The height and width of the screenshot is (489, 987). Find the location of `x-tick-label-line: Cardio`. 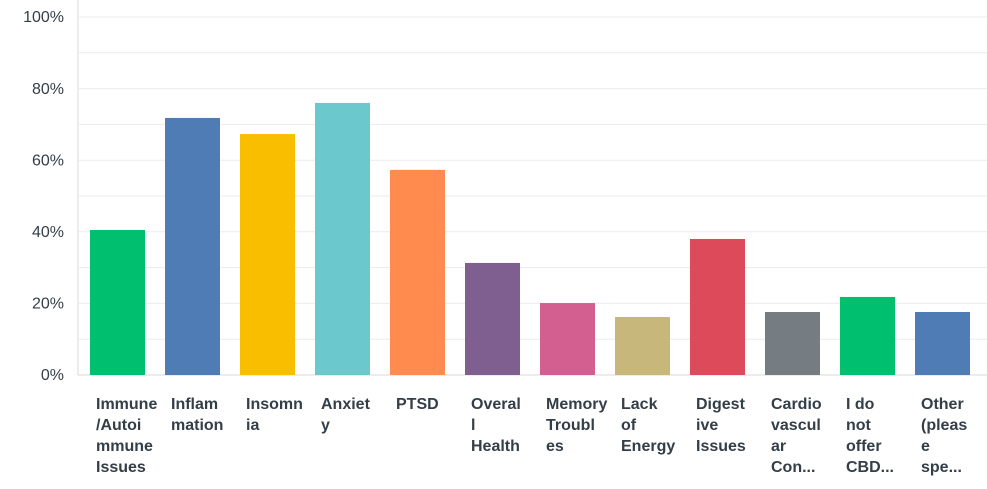

x-tick-label-line: Cardio is located at coordinates (796, 404).